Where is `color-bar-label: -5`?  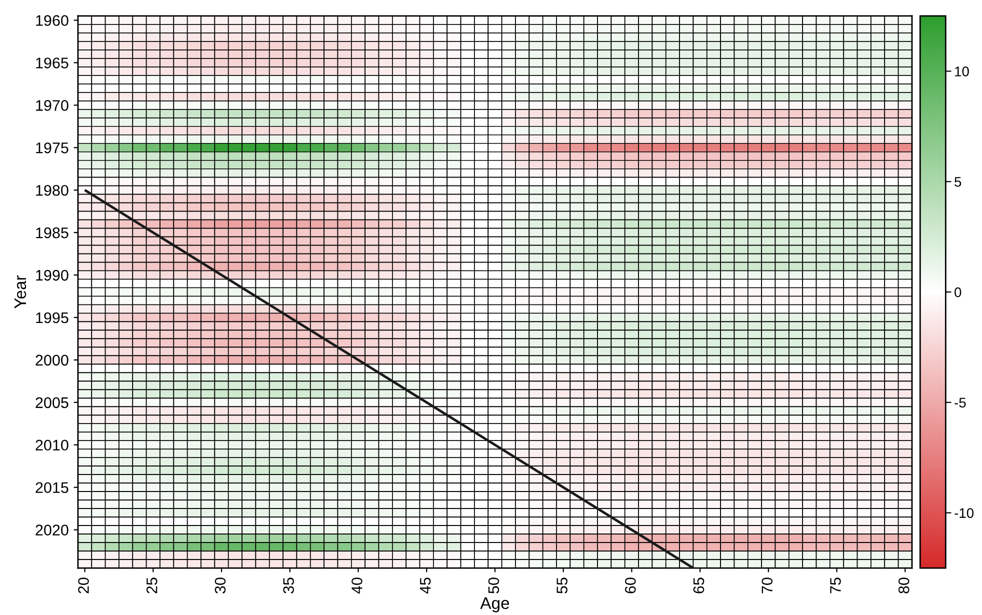 color-bar-label: -5 is located at coordinates (960, 403).